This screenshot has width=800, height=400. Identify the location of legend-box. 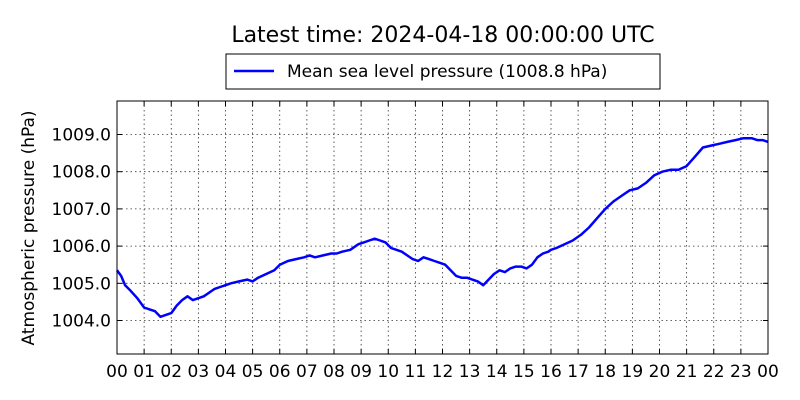
(443, 71).